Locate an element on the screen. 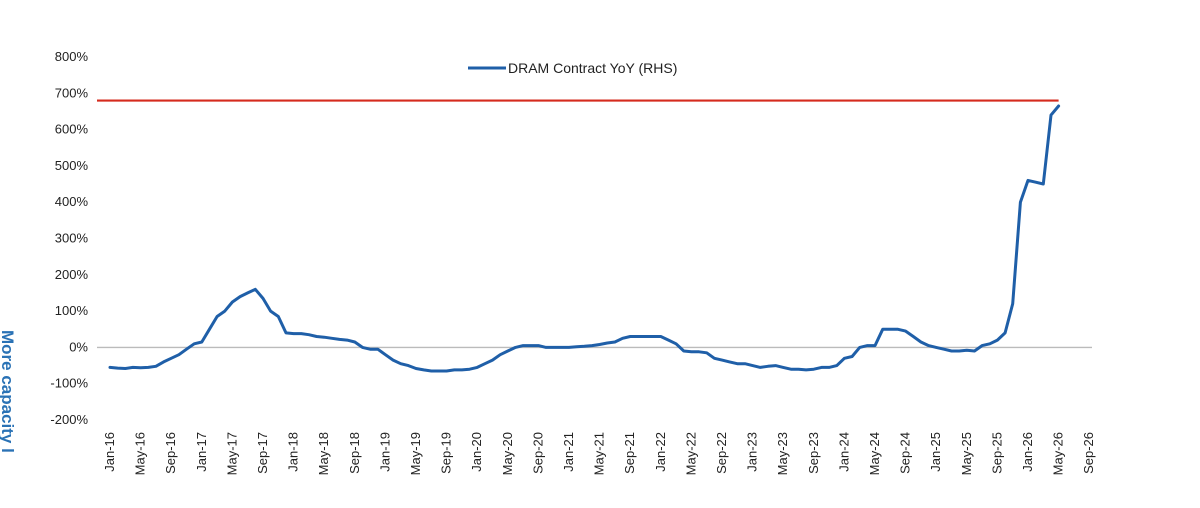  x-tick-label: Jan-21 is located at coordinates (568, 452).